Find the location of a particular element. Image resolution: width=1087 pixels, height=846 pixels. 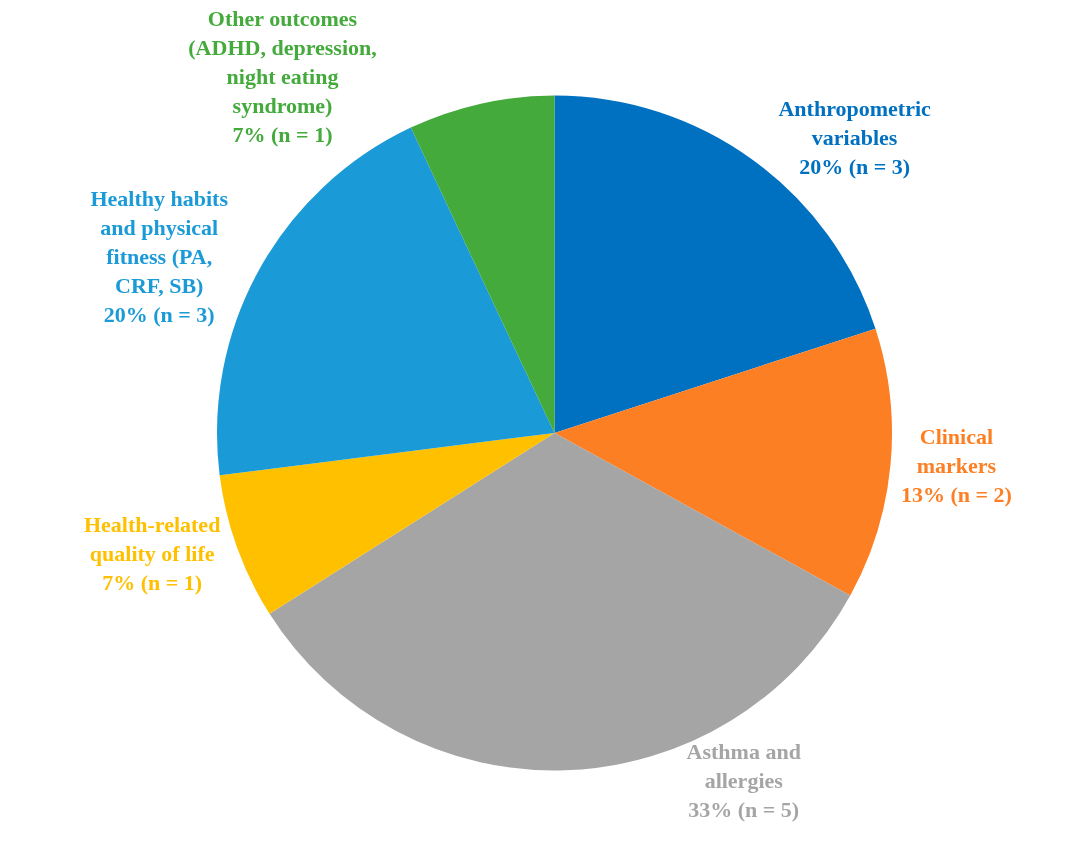

slice-label: Asthma and allergies is located at coordinates (743, 765).